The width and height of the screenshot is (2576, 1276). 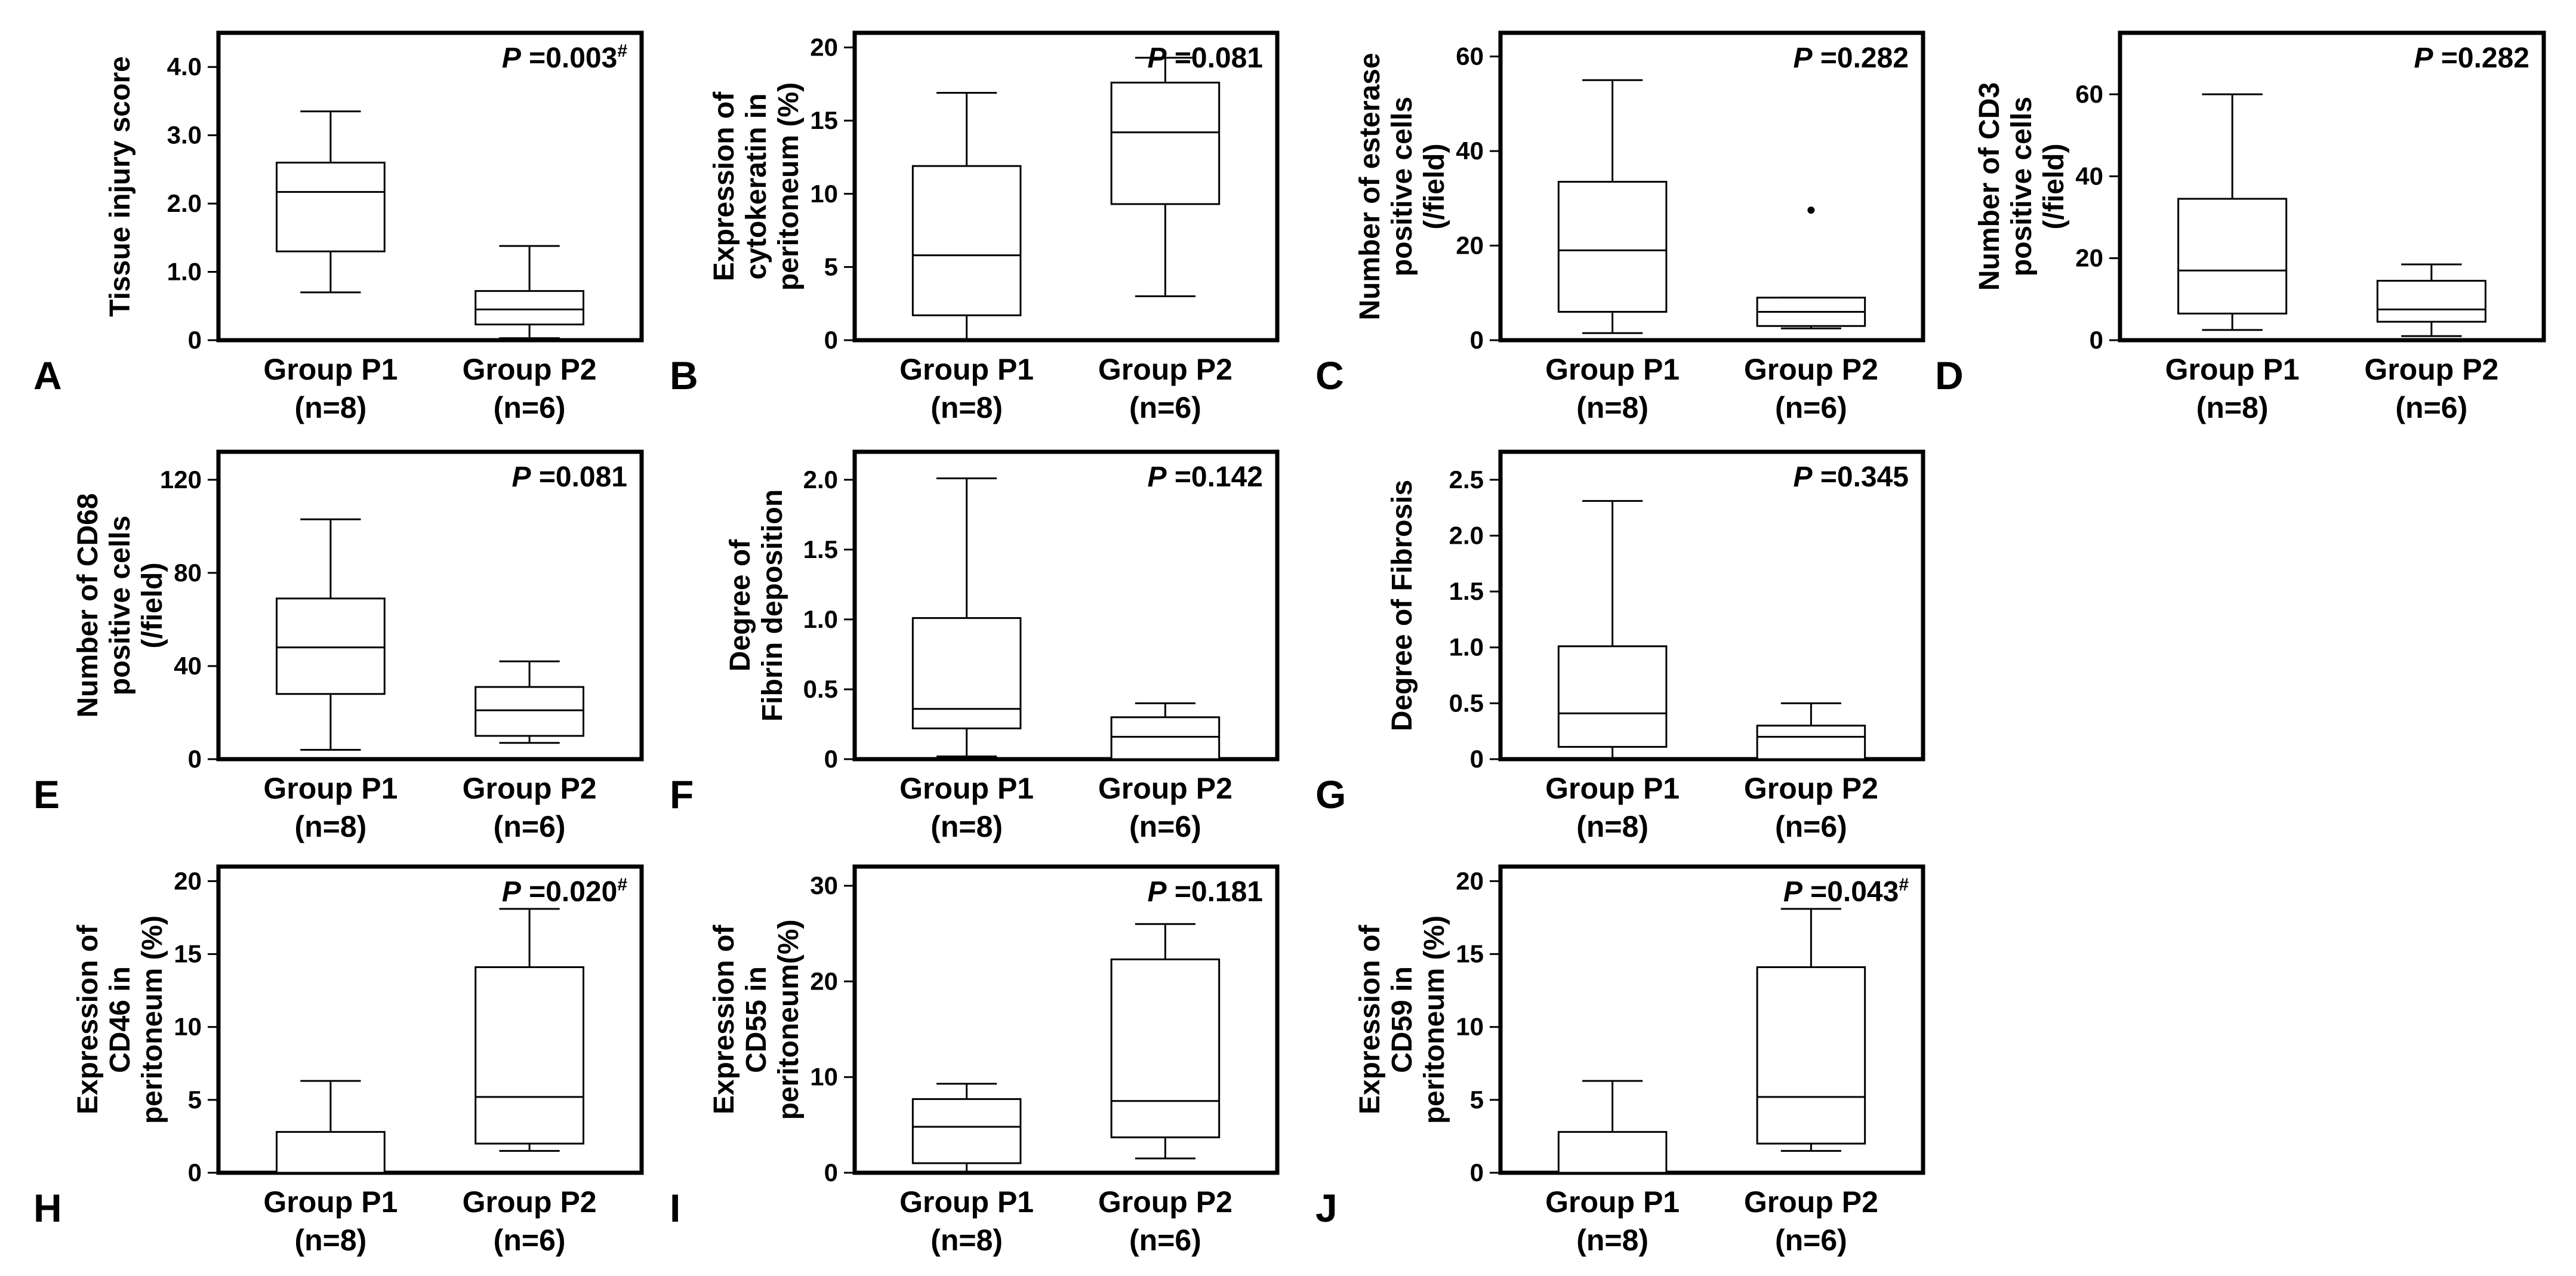 What do you see at coordinates (88, 605) in the screenshot?
I see `y-axis-label-line: Number of CD68` at bounding box center [88, 605].